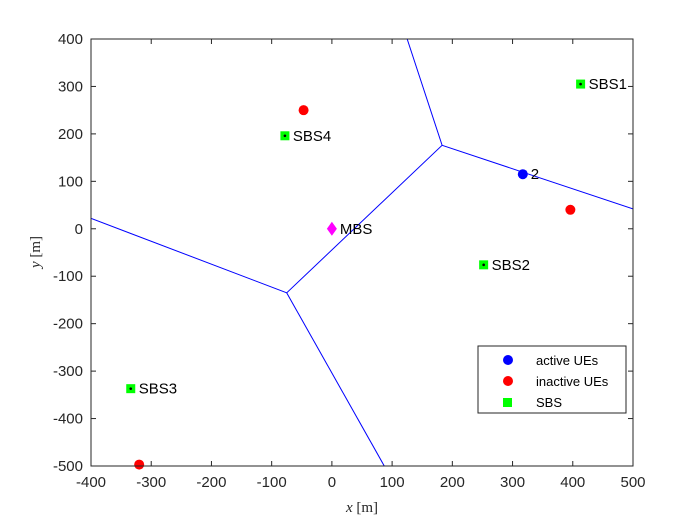 The image size is (700, 525). Describe the element at coordinates (70, 134) in the screenshot. I see `y-tick-label: 200` at that location.